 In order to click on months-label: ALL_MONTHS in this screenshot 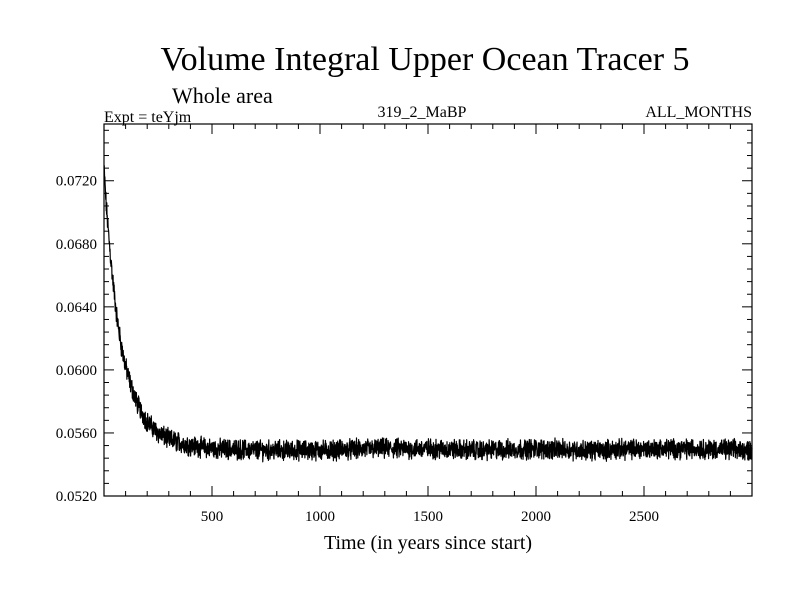, I will do `click(698, 112)`.